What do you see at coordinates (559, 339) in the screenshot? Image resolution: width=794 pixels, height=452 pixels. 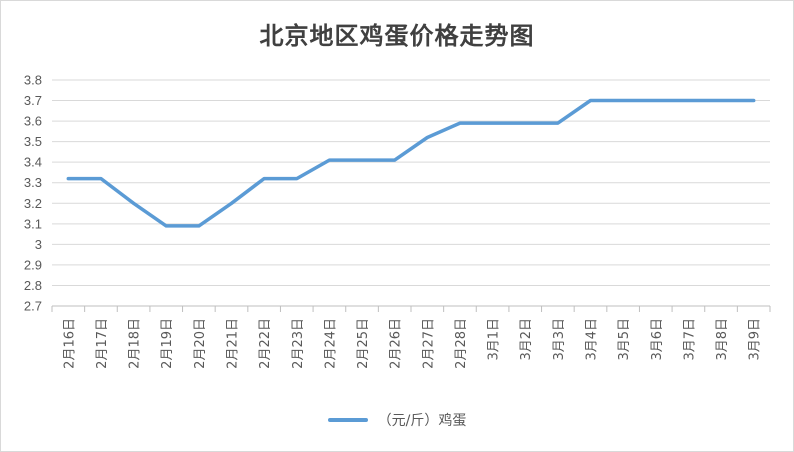 I see `x-tick-label: 3月3日` at bounding box center [559, 339].